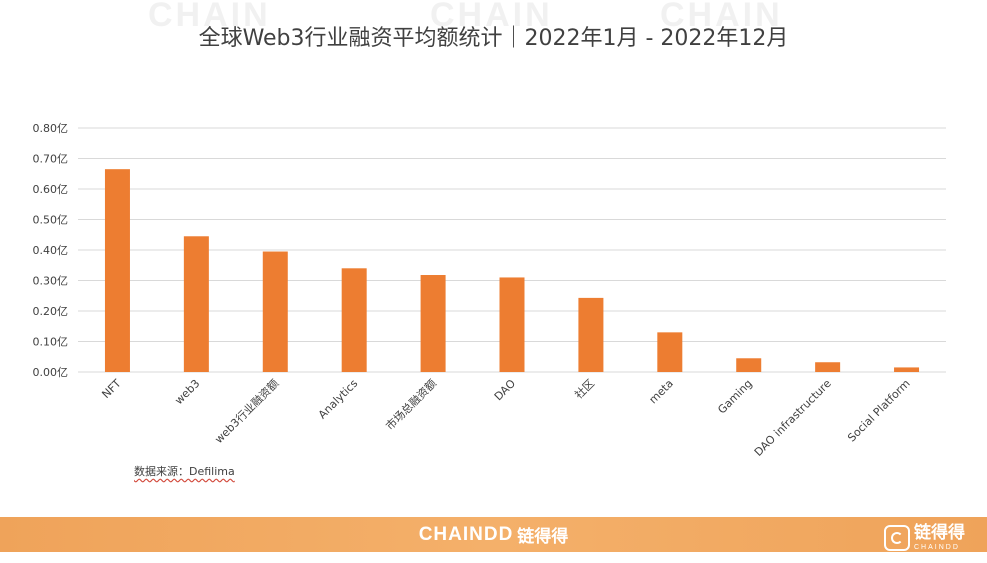 This screenshot has height=563, width=987. What do you see at coordinates (51, 281) in the screenshot?
I see `y-tick-label: 0.30亿` at bounding box center [51, 281].